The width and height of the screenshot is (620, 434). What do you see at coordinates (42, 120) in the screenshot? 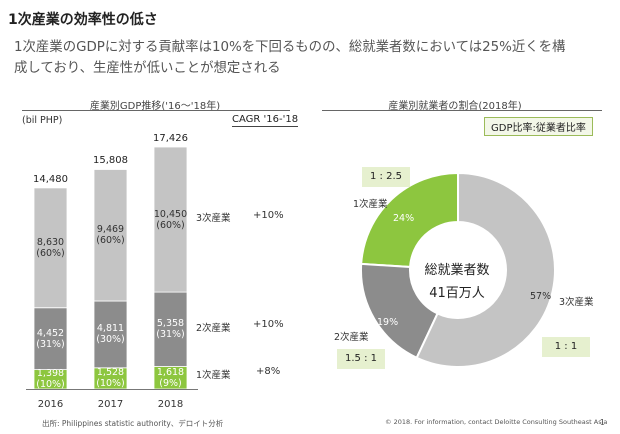
I see `gdp-unit-label: (bil PHP)` at bounding box center [42, 120].